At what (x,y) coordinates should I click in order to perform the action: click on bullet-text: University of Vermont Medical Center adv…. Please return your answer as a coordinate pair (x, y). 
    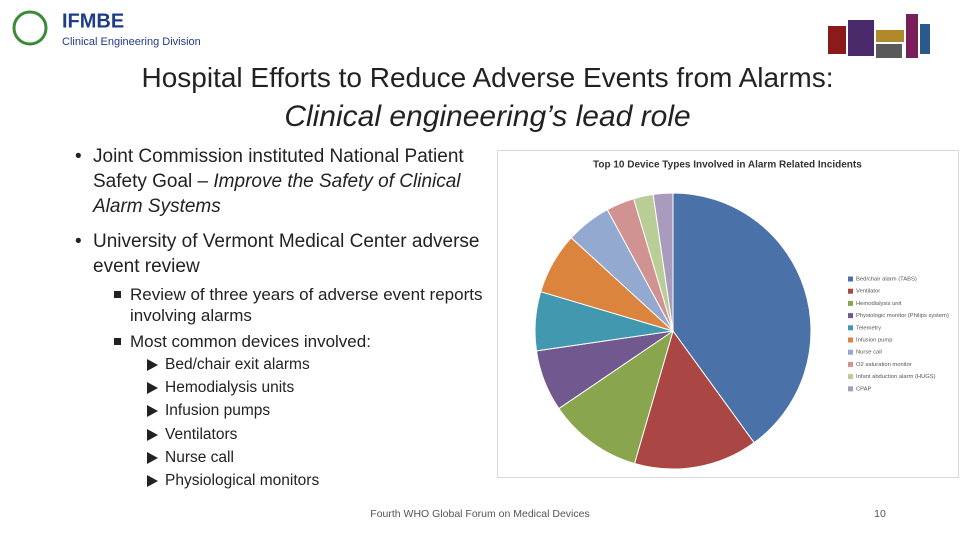
    Looking at the image, I should click on (286, 254).